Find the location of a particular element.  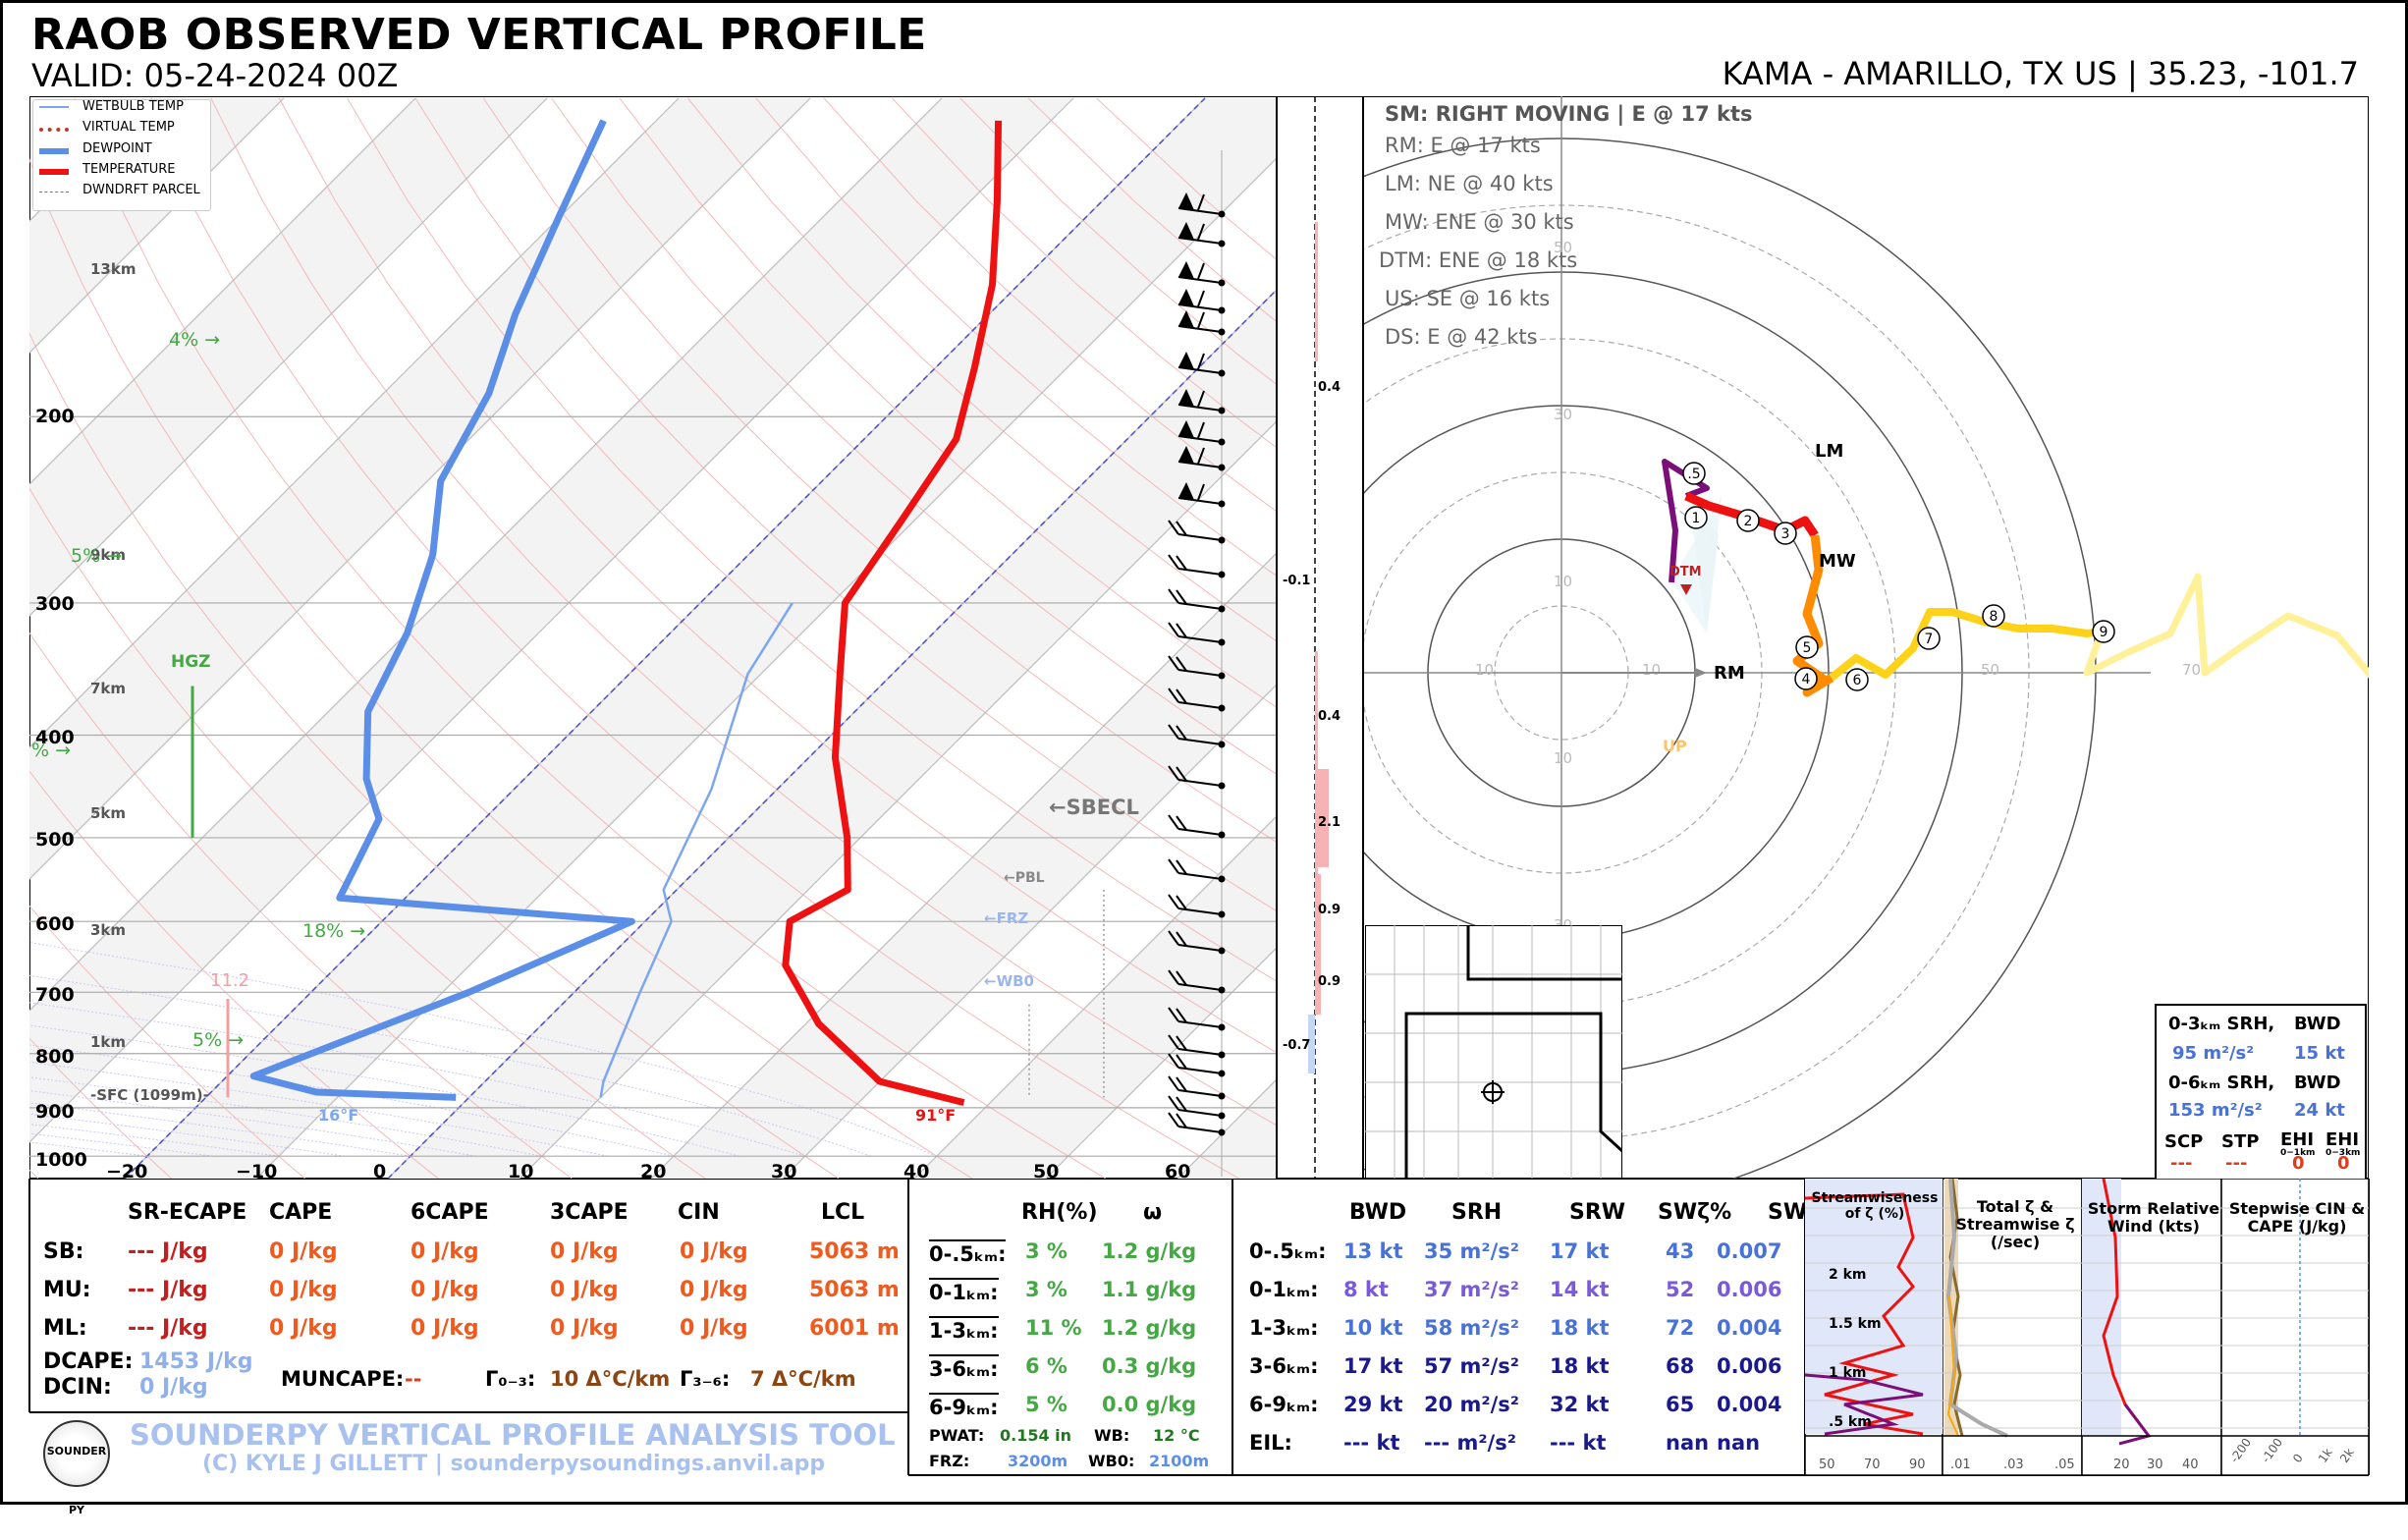

height-marker: 4 is located at coordinates (1806, 678).